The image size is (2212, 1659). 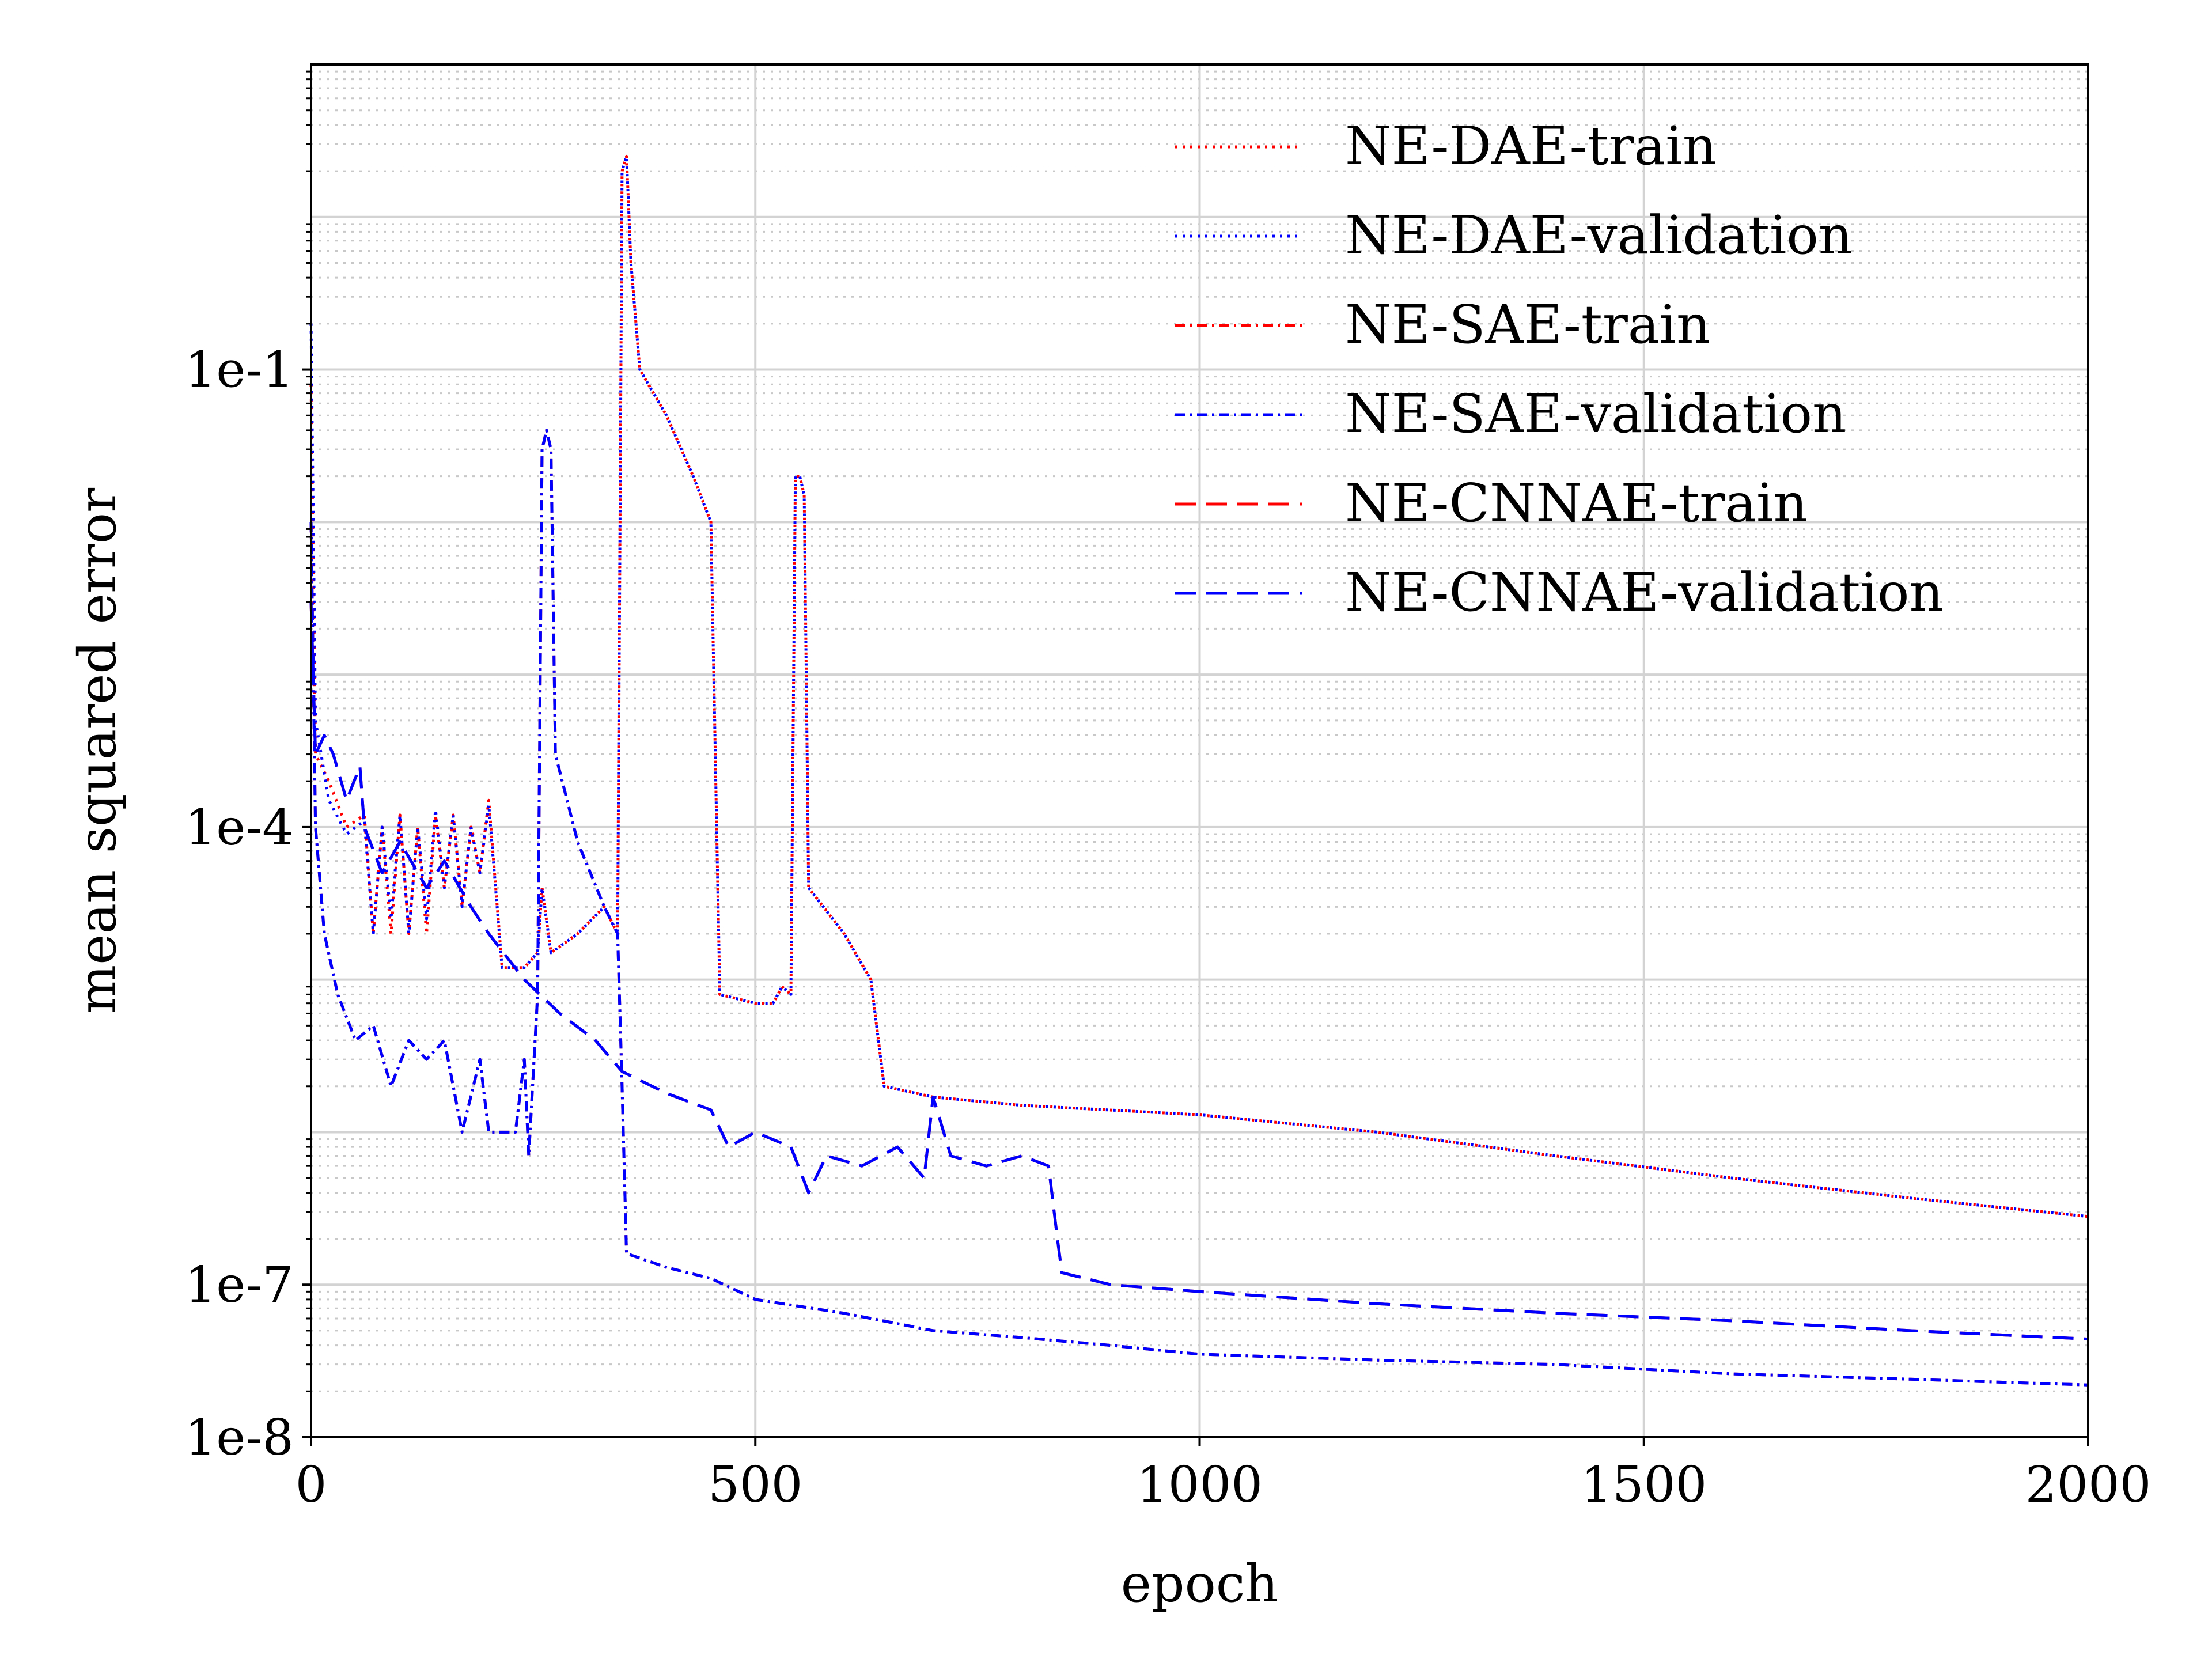 What do you see at coordinates (1576, 503) in the screenshot?
I see `legend-label: NE-CNNAE-train` at bounding box center [1576, 503].